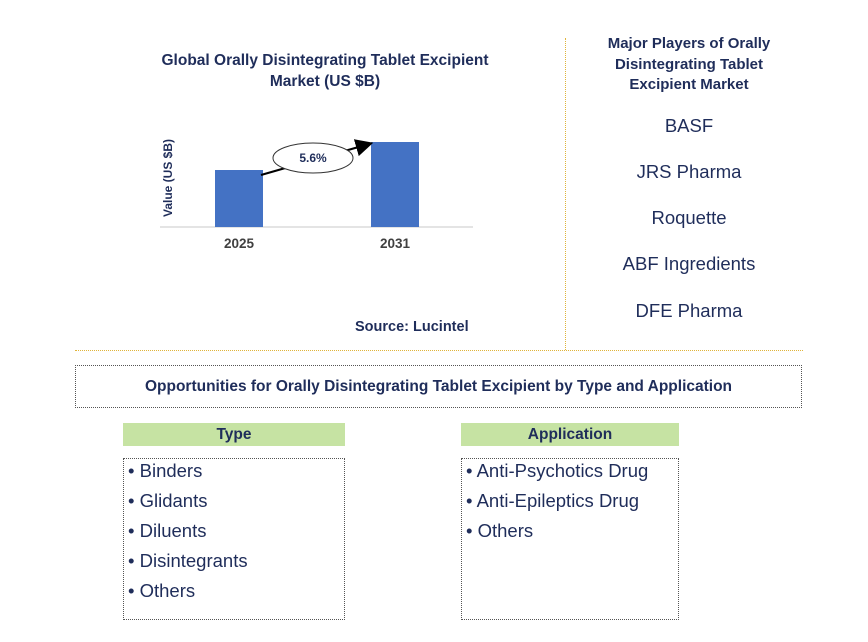 The height and width of the screenshot is (642, 868). What do you see at coordinates (395, 243) in the screenshot?
I see `x-tick-label: 2031` at bounding box center [395, 243].